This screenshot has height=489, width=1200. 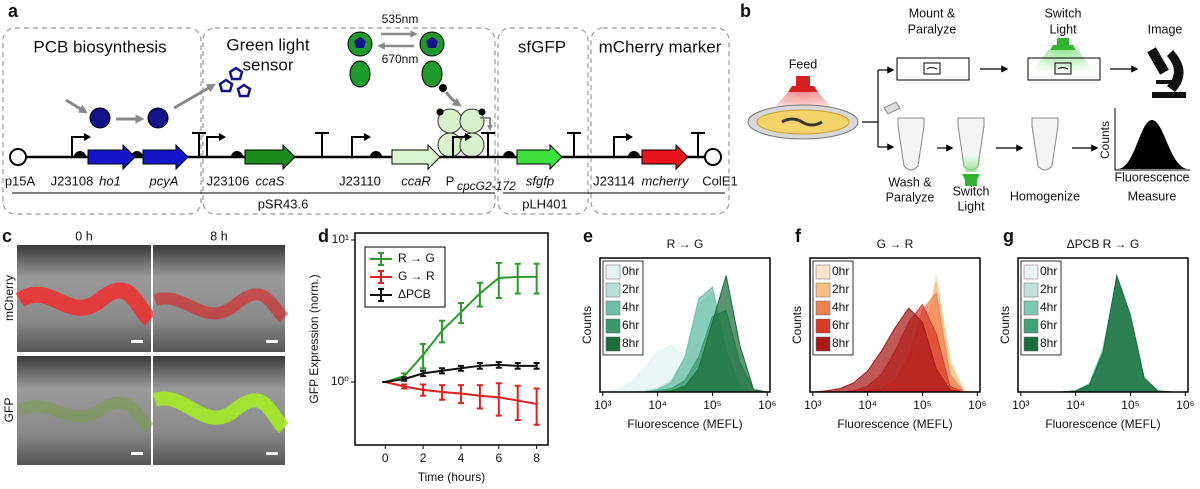 What do you see at coordinates (7, 236) in the screenshot?
I see `panel-label: c` at bounding box center [7, 236].